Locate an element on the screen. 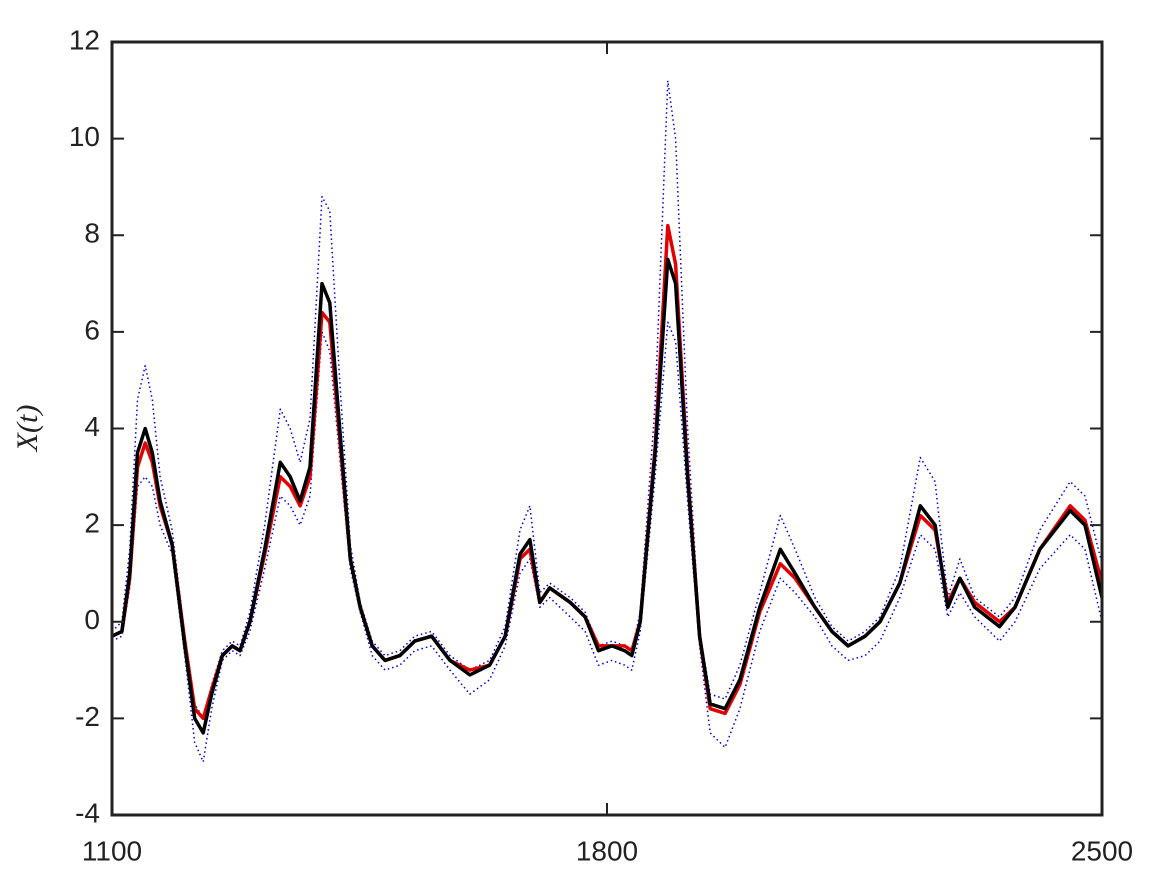 The width and height of the screenshot is (1167, 875). y-tick-label: 8 is located at coordinates (92, 233).